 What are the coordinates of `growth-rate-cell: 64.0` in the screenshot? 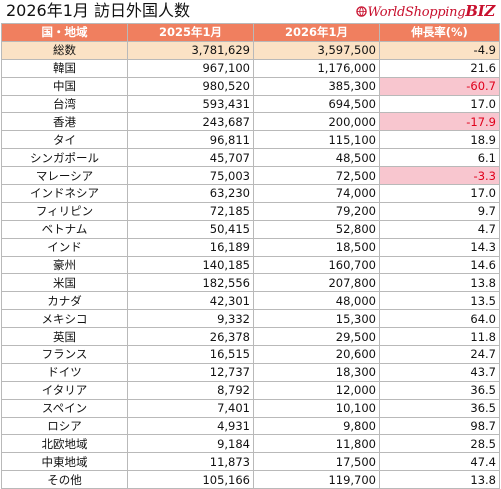 It's located at (439, 319).